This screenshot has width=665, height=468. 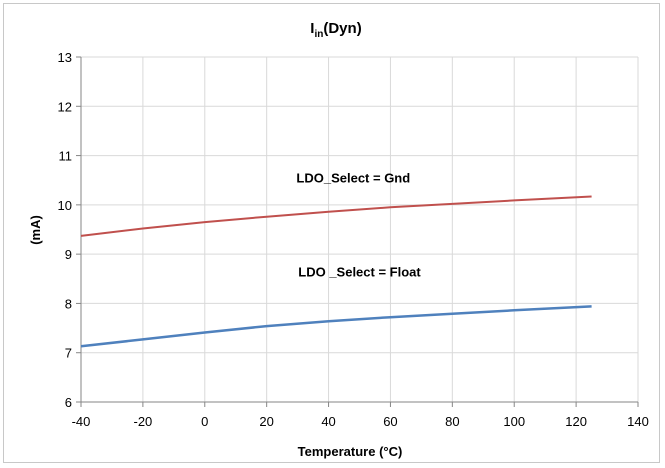 What do you see at coordinates (65, 106) in the screenshot?
I see `y-tick-label: 12` at bounding box center [65, 106].